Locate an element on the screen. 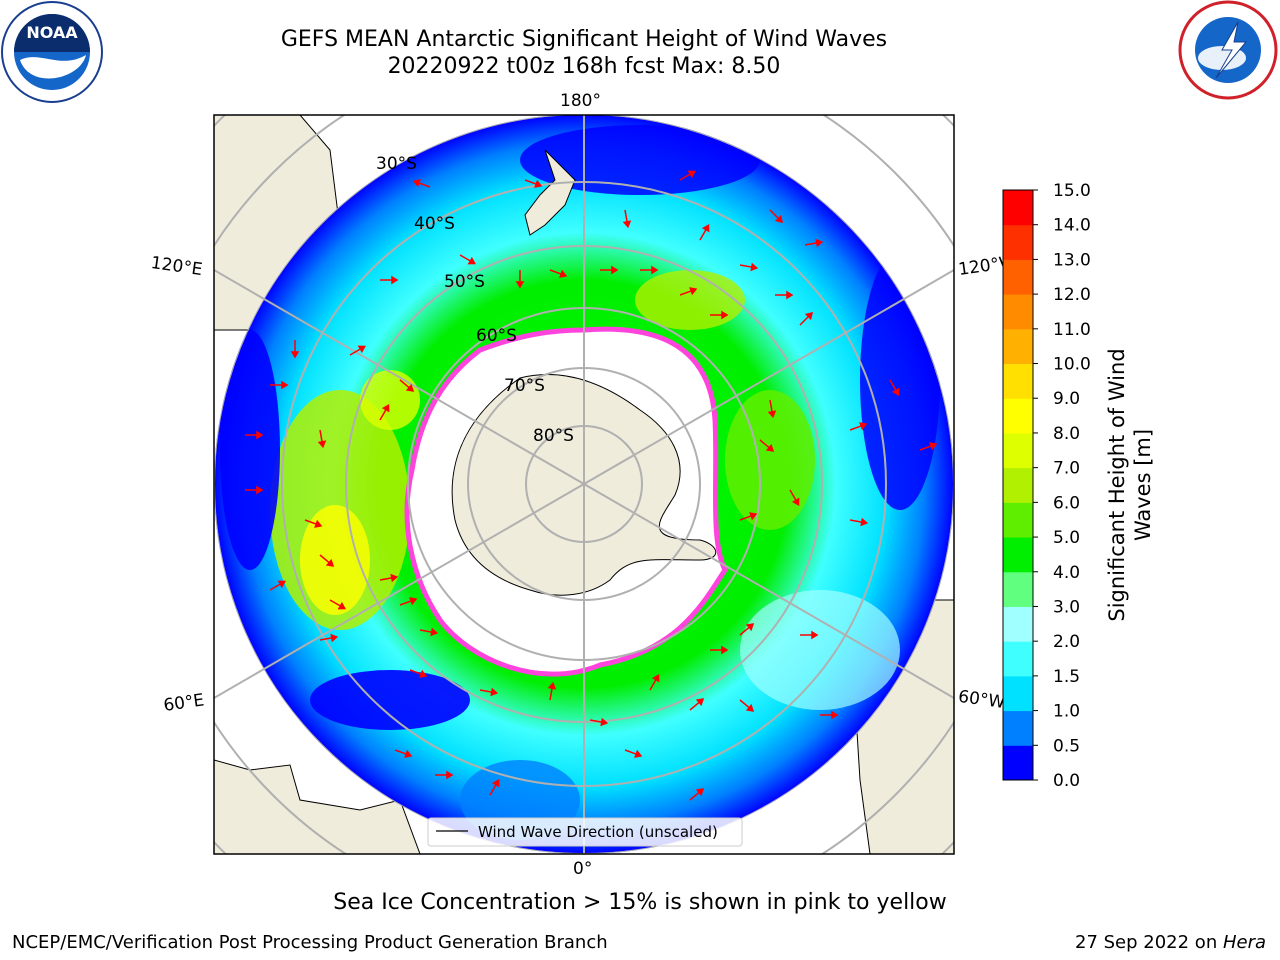 The height and width of the screenshot is (960, 1280). colorbar-tick-label: 15.0 is located at coordinates (1072, 191).